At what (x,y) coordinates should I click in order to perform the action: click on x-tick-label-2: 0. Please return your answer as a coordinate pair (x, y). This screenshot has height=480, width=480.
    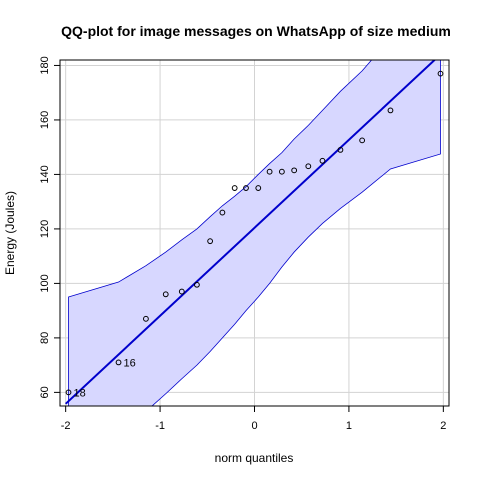
    Looking at the image, I should click on (254, 426).